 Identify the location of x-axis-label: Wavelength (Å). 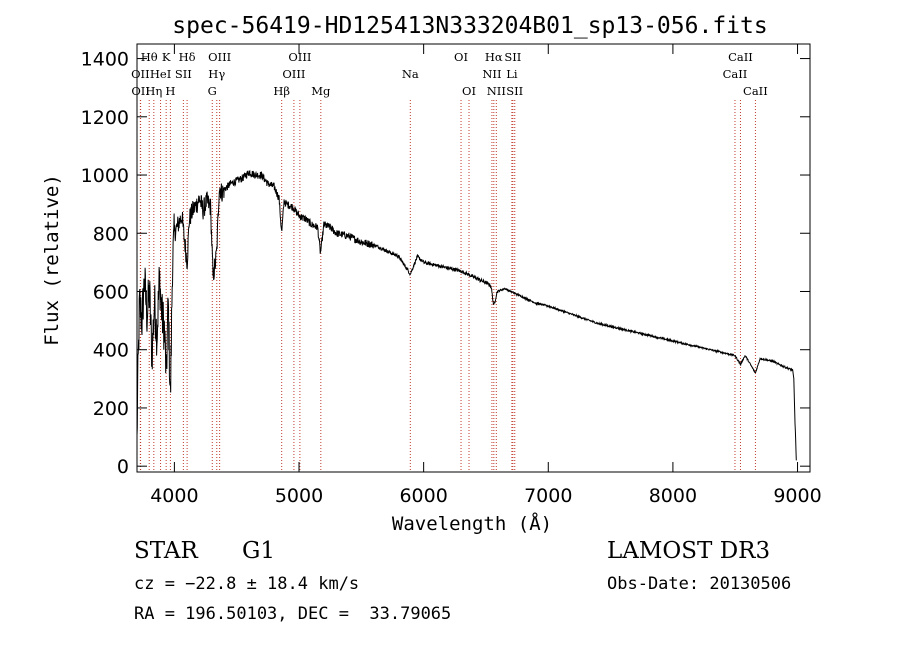
(472, 523).